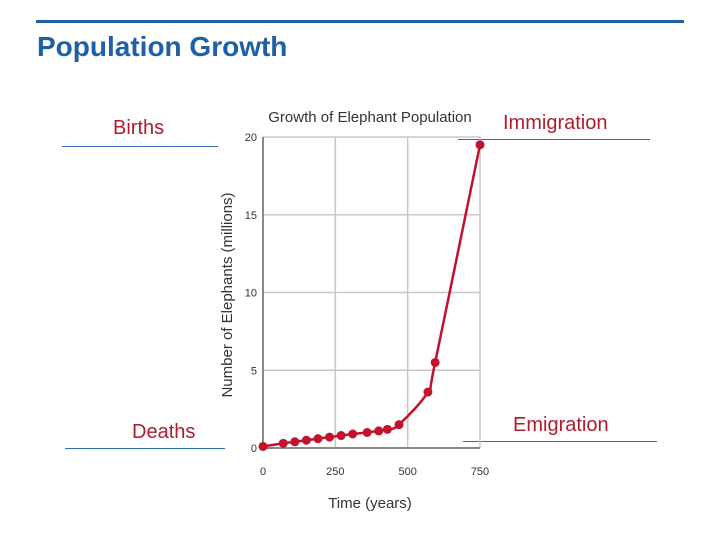  Describe the element at coordinates (164, 432) in the screenshot. I see `deaths-label: Deaths` at that location.